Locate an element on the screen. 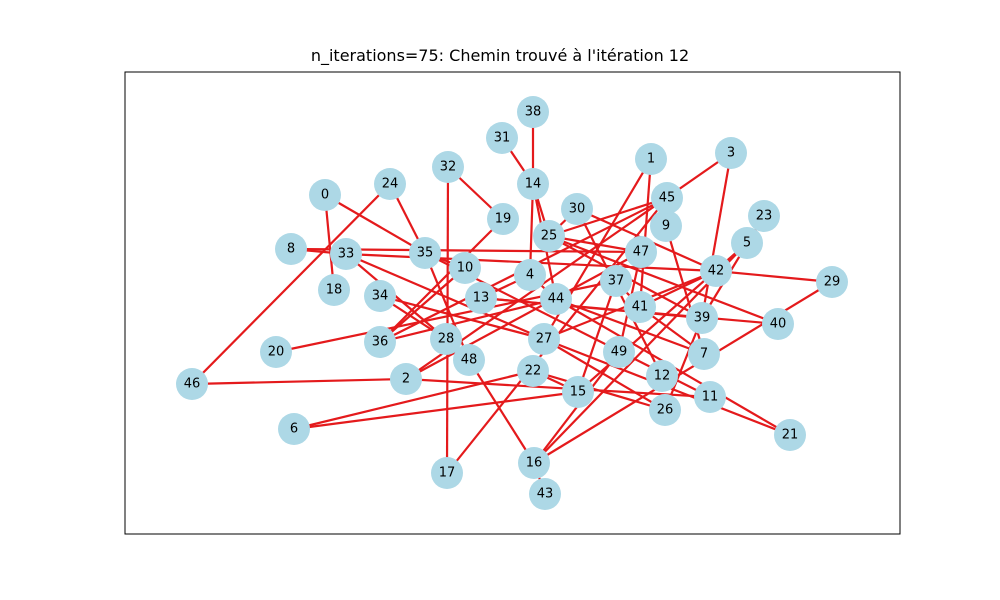  node-23: 23 is located at coordinates (764, 216).